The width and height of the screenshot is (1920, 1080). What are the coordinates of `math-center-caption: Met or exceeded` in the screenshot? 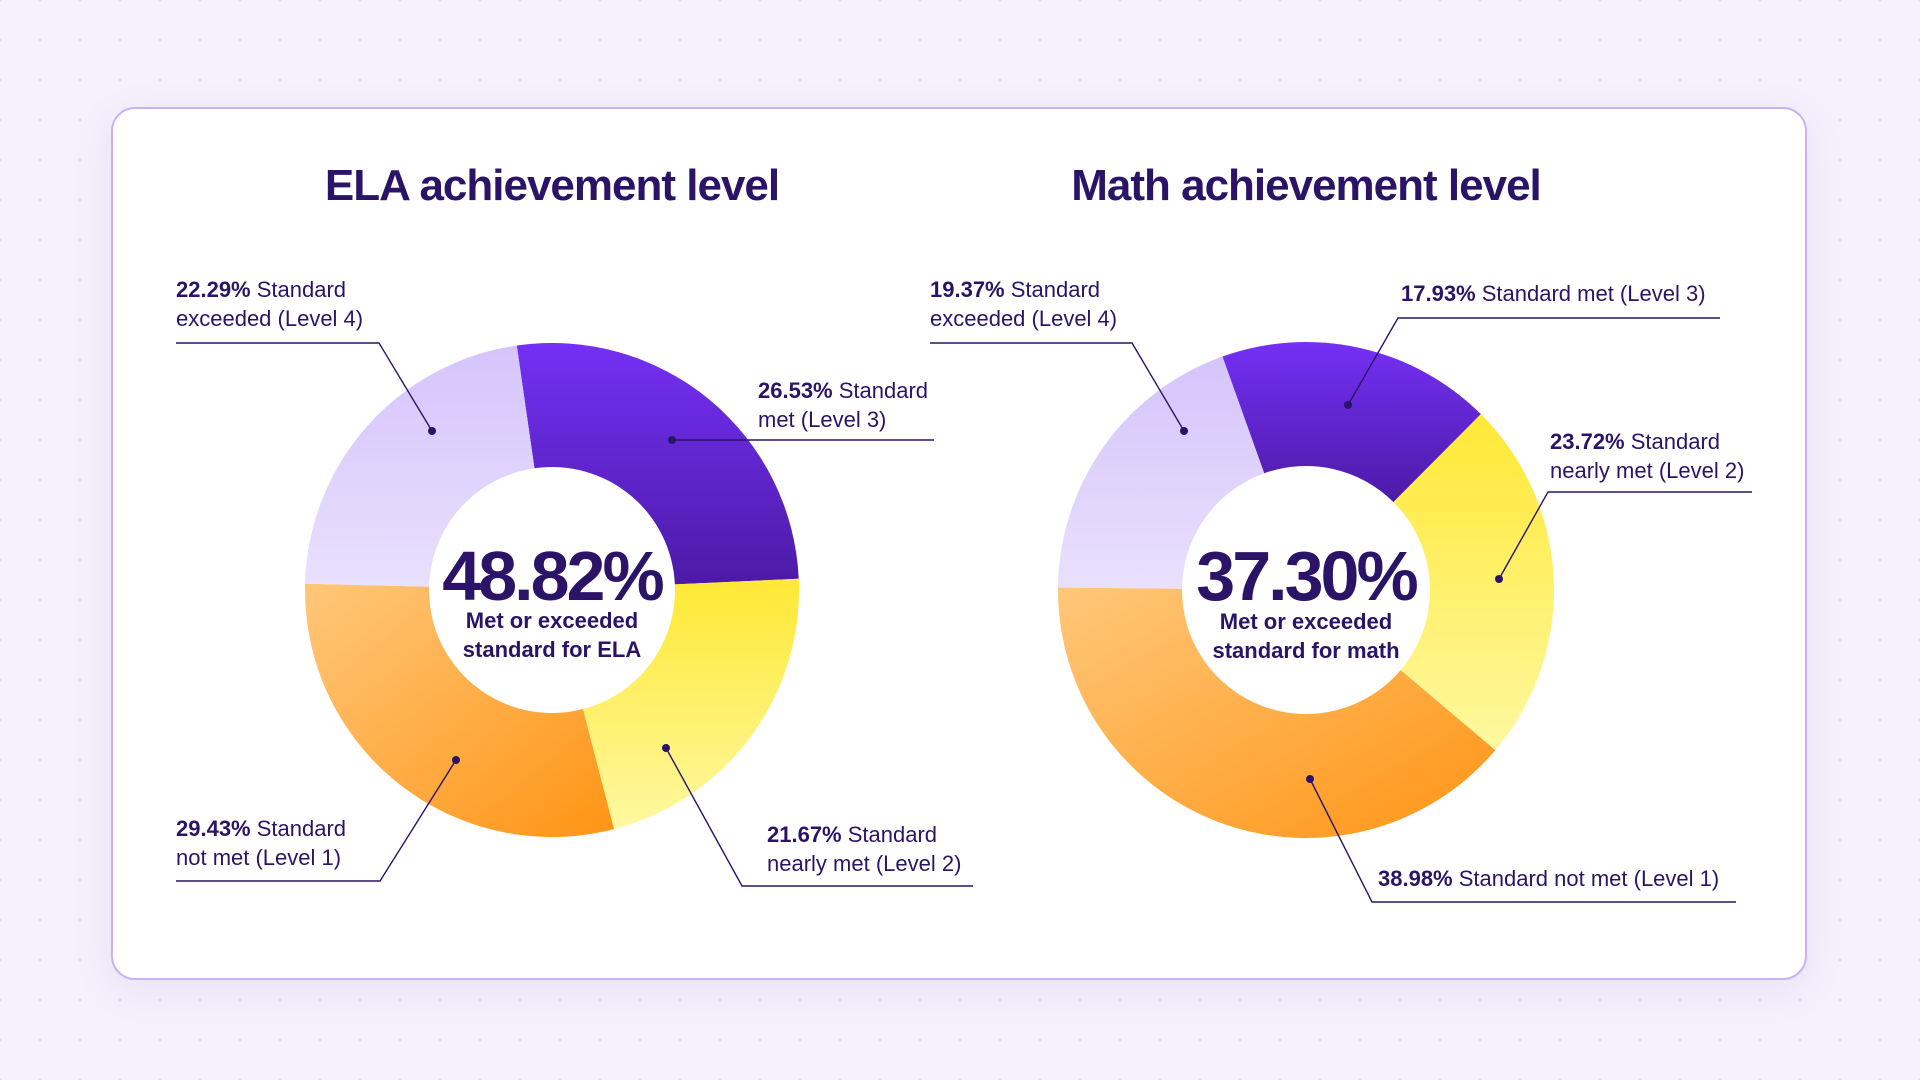 It's located at (1306, 621).